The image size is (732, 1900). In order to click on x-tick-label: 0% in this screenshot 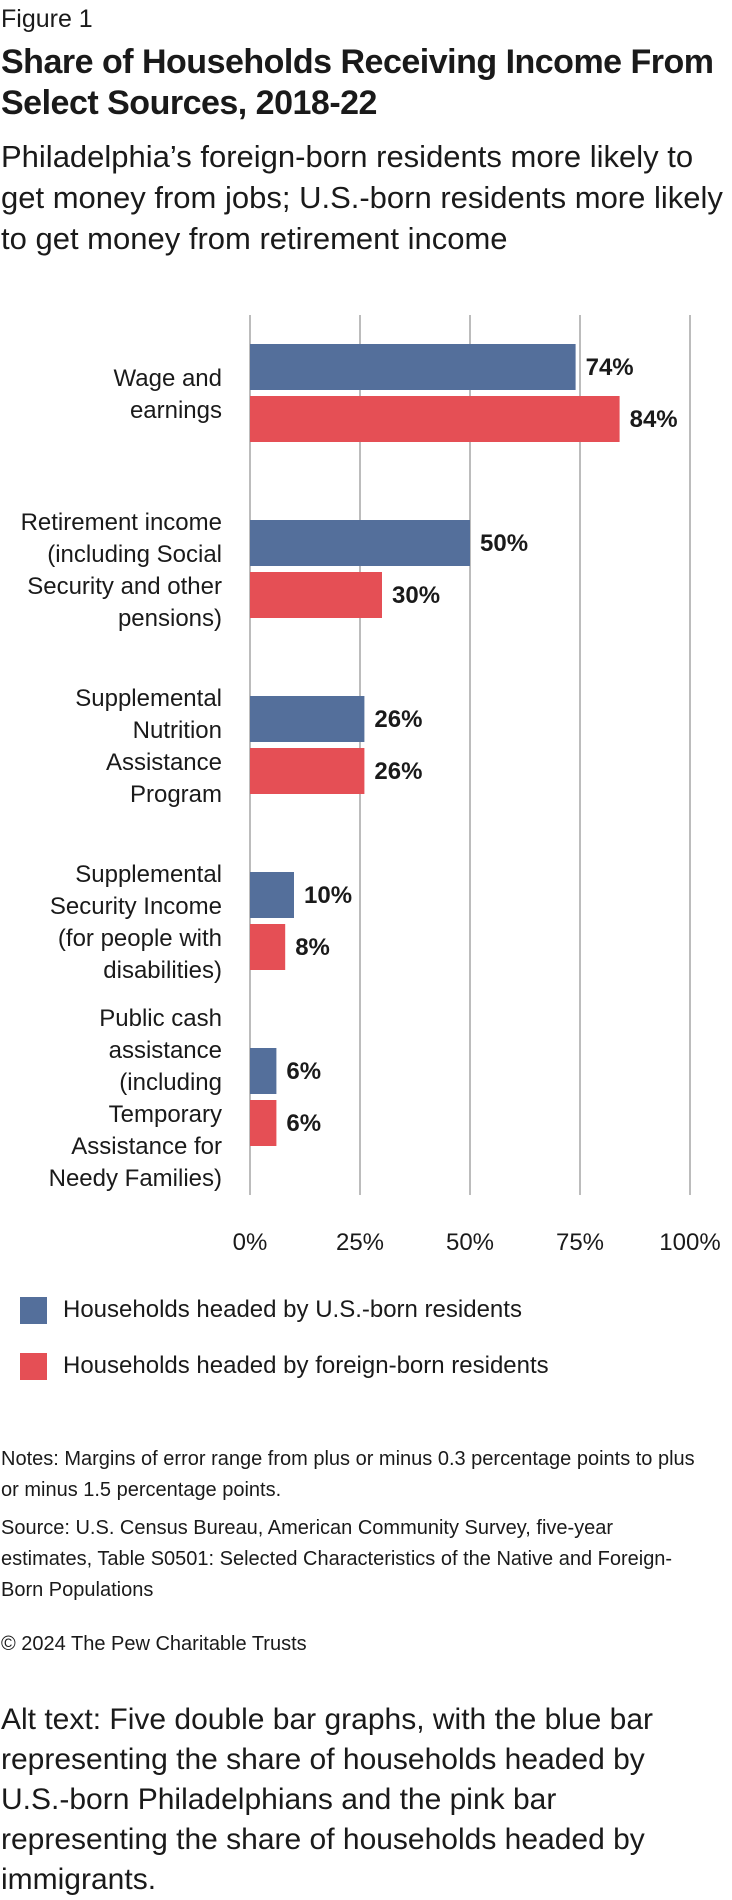, I will do `click(250, 1242)`.